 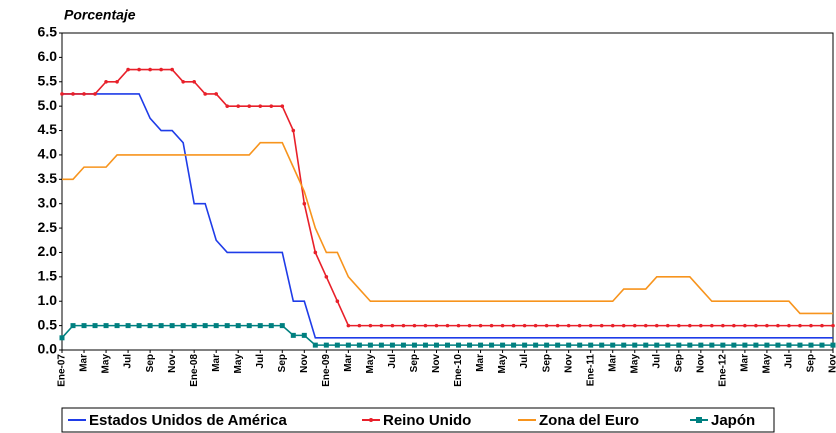 What do you see at coordinates (48, 154) in the screenshot?
I see `y-tick-label: 4.0` at bounding box center [48, 154].